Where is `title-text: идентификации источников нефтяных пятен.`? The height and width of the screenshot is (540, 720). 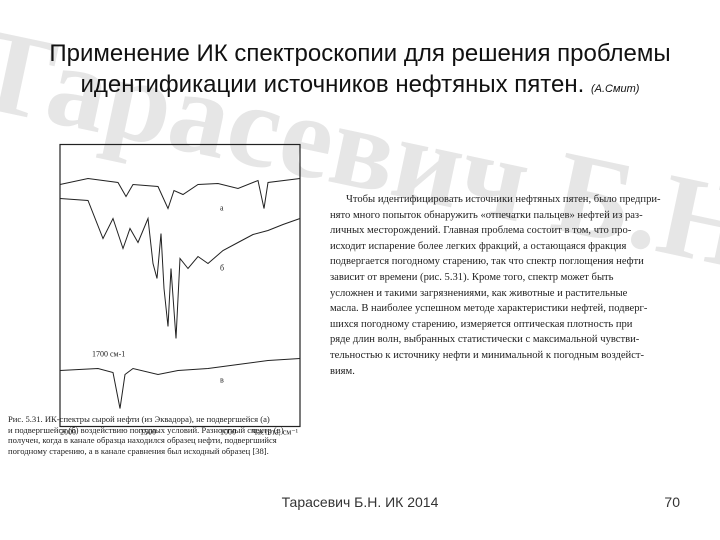 title-text: идентификации источников нефтяных пятен. is located at coordinates (332, 84).